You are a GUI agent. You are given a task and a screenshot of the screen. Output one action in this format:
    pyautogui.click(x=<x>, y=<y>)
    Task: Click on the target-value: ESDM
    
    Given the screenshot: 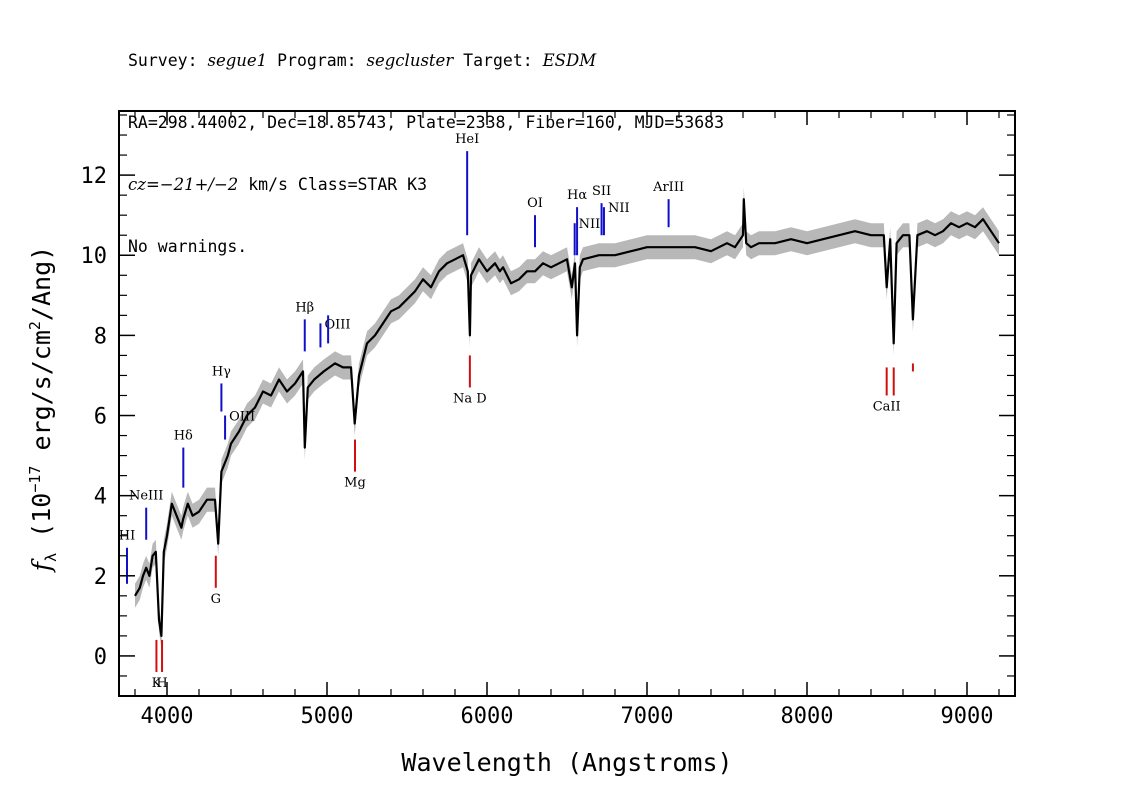 What is the action you would take?
    pyautogui.click(x=569, y=61)
    